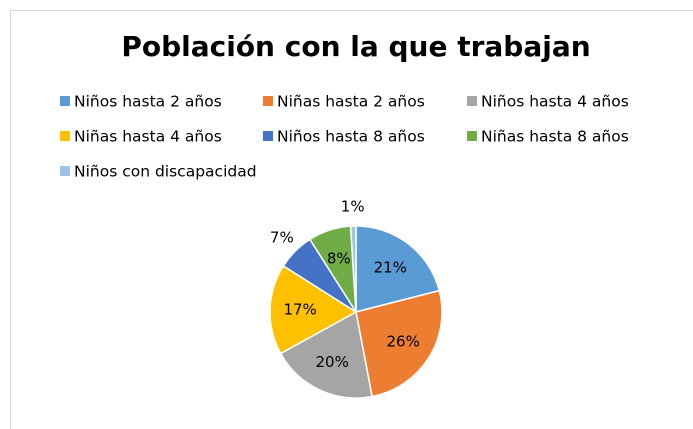 This screenshot has width=693, height=429. What do you see at coordinates (555, 102) in the screenshot?
I see `legend-label: Niños hasta 4 años` at bounding box center [555, 102].